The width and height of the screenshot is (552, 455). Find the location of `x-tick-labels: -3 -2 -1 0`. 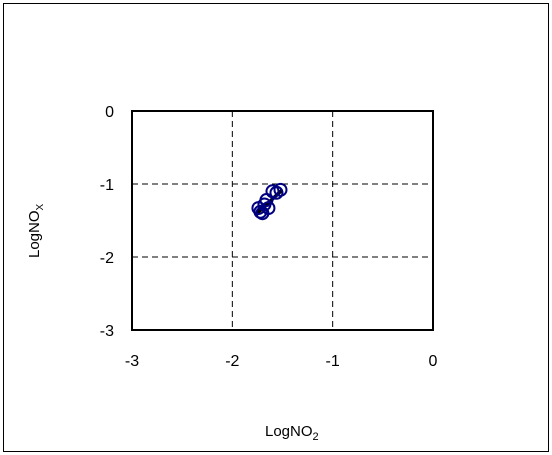

x-tick-labels: -3 -2 -1 0 is located at coordinates (281, 361).